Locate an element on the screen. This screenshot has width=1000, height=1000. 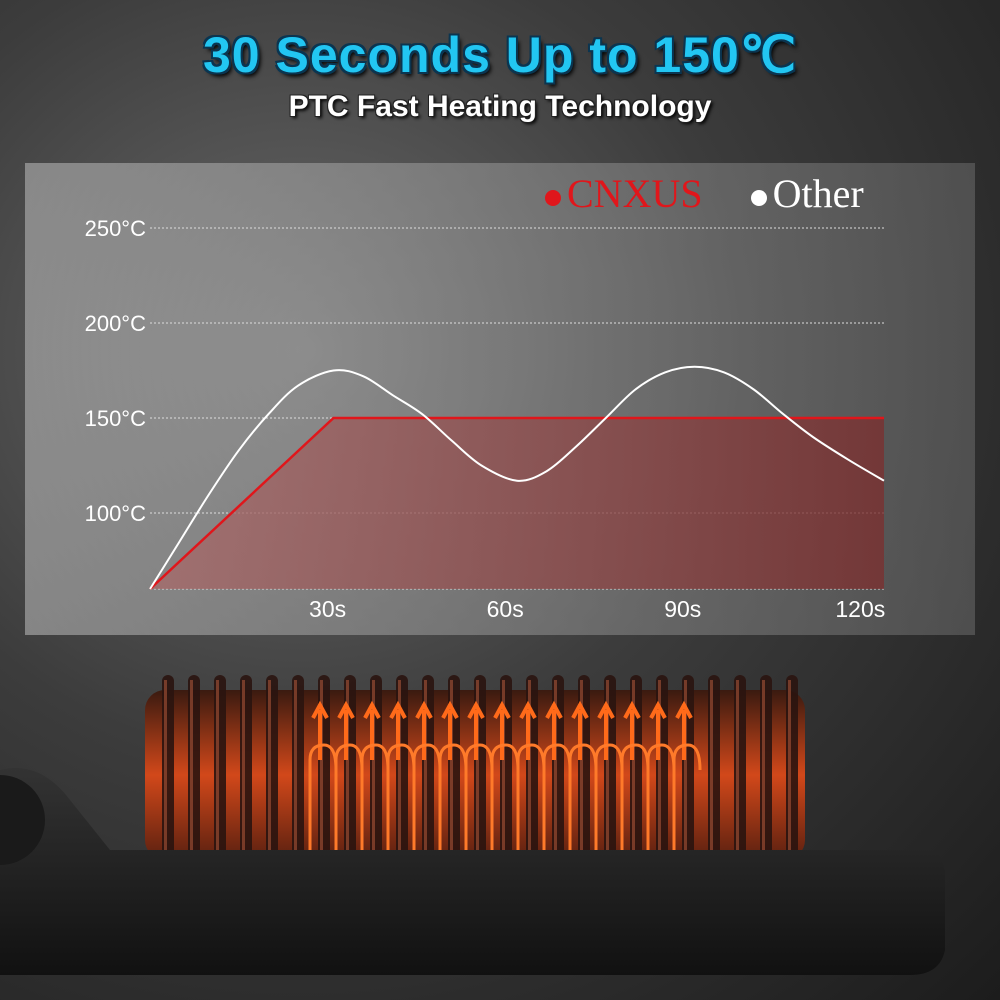
x-tick-label: 120s is located at coordinates (860, 609).